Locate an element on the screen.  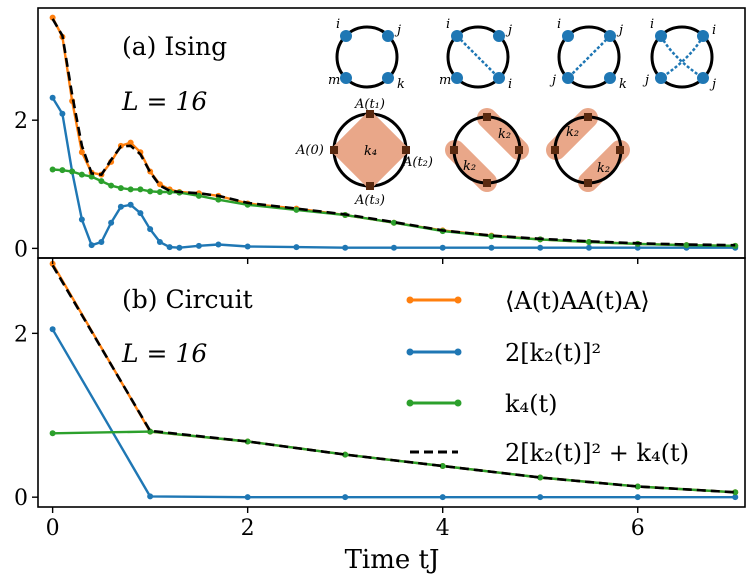
legend-label: 2[k₂(t)]² + k₄(t) is located at coordinates (597, 453).